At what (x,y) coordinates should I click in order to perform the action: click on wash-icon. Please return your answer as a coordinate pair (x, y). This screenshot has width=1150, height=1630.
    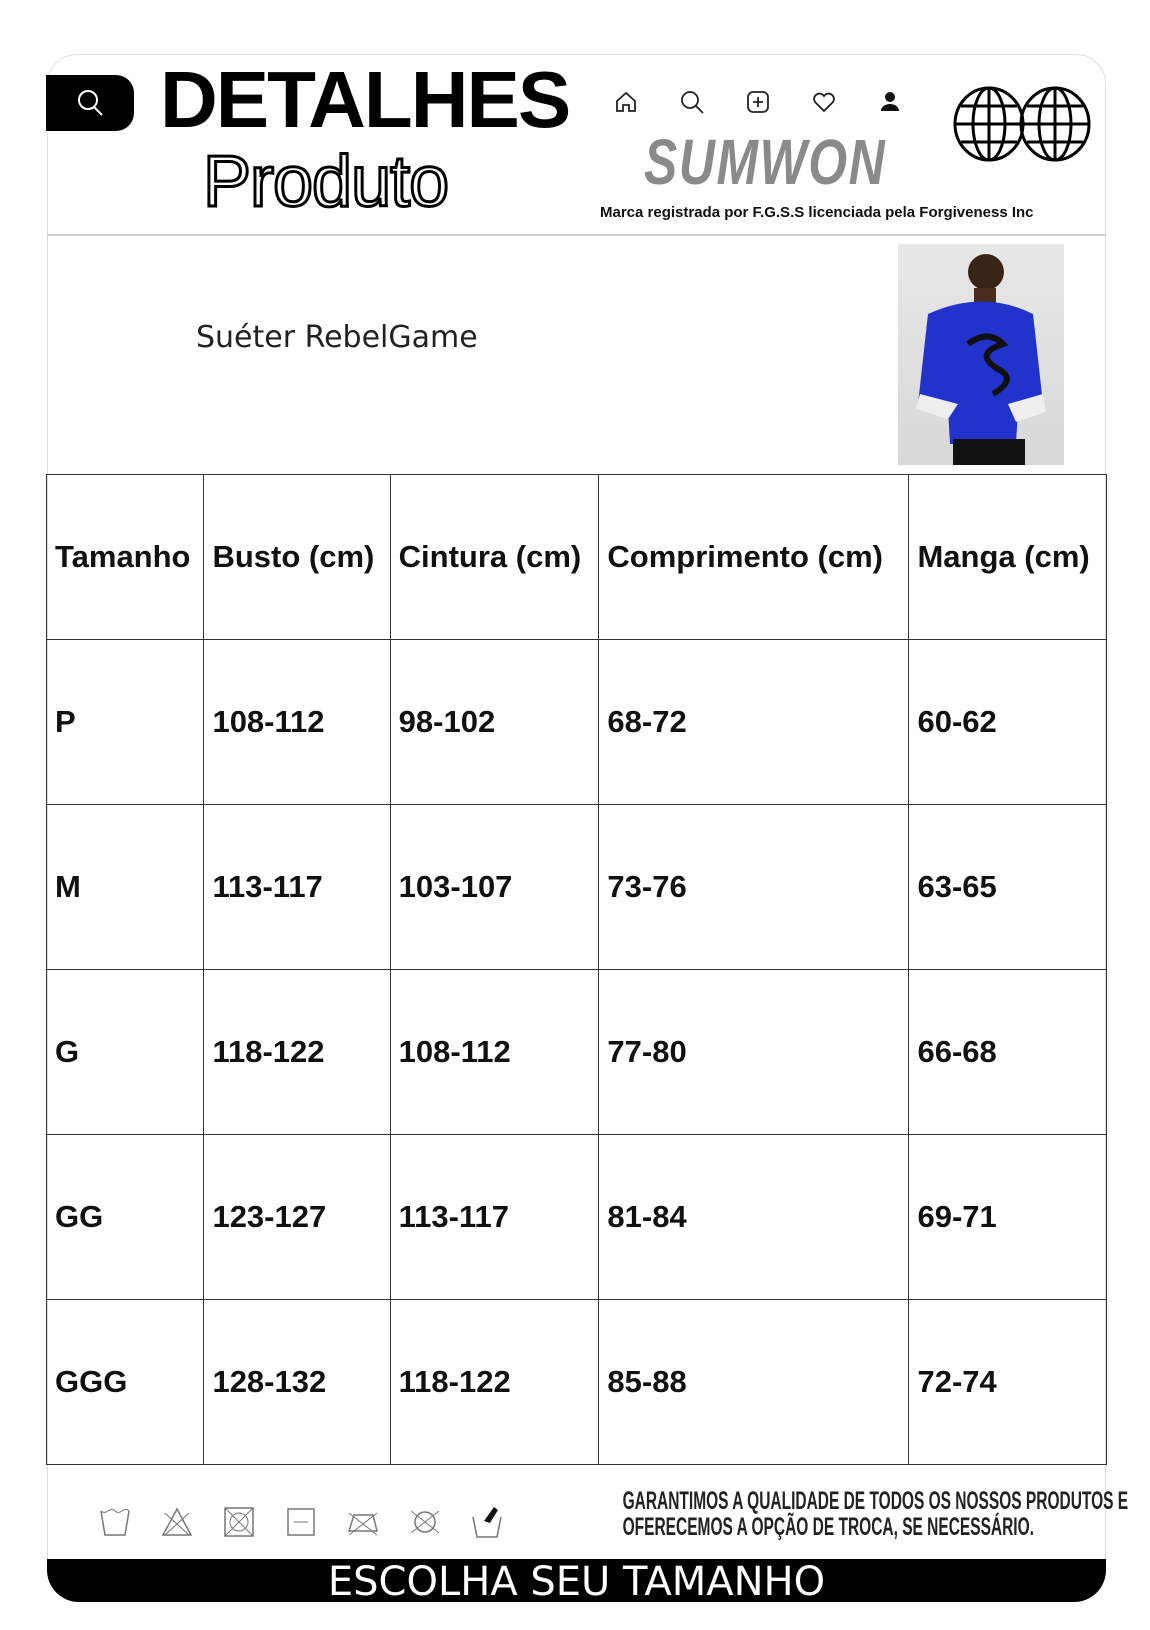
    Looking at the image, I should click on (115, 1522).